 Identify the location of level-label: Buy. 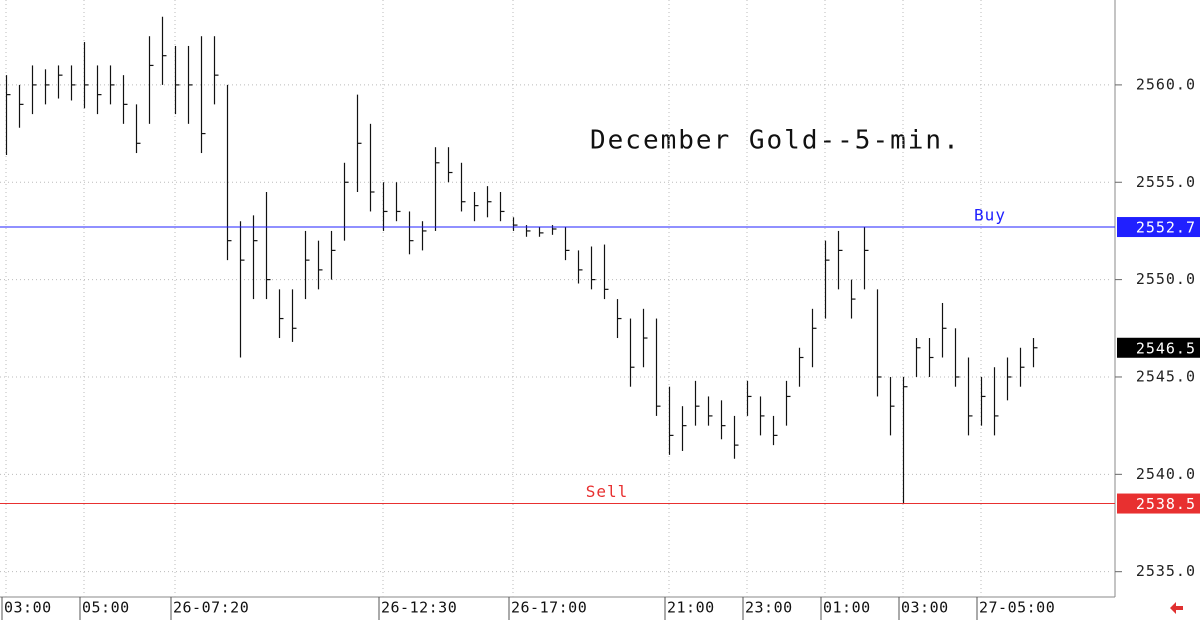
(990, 215).